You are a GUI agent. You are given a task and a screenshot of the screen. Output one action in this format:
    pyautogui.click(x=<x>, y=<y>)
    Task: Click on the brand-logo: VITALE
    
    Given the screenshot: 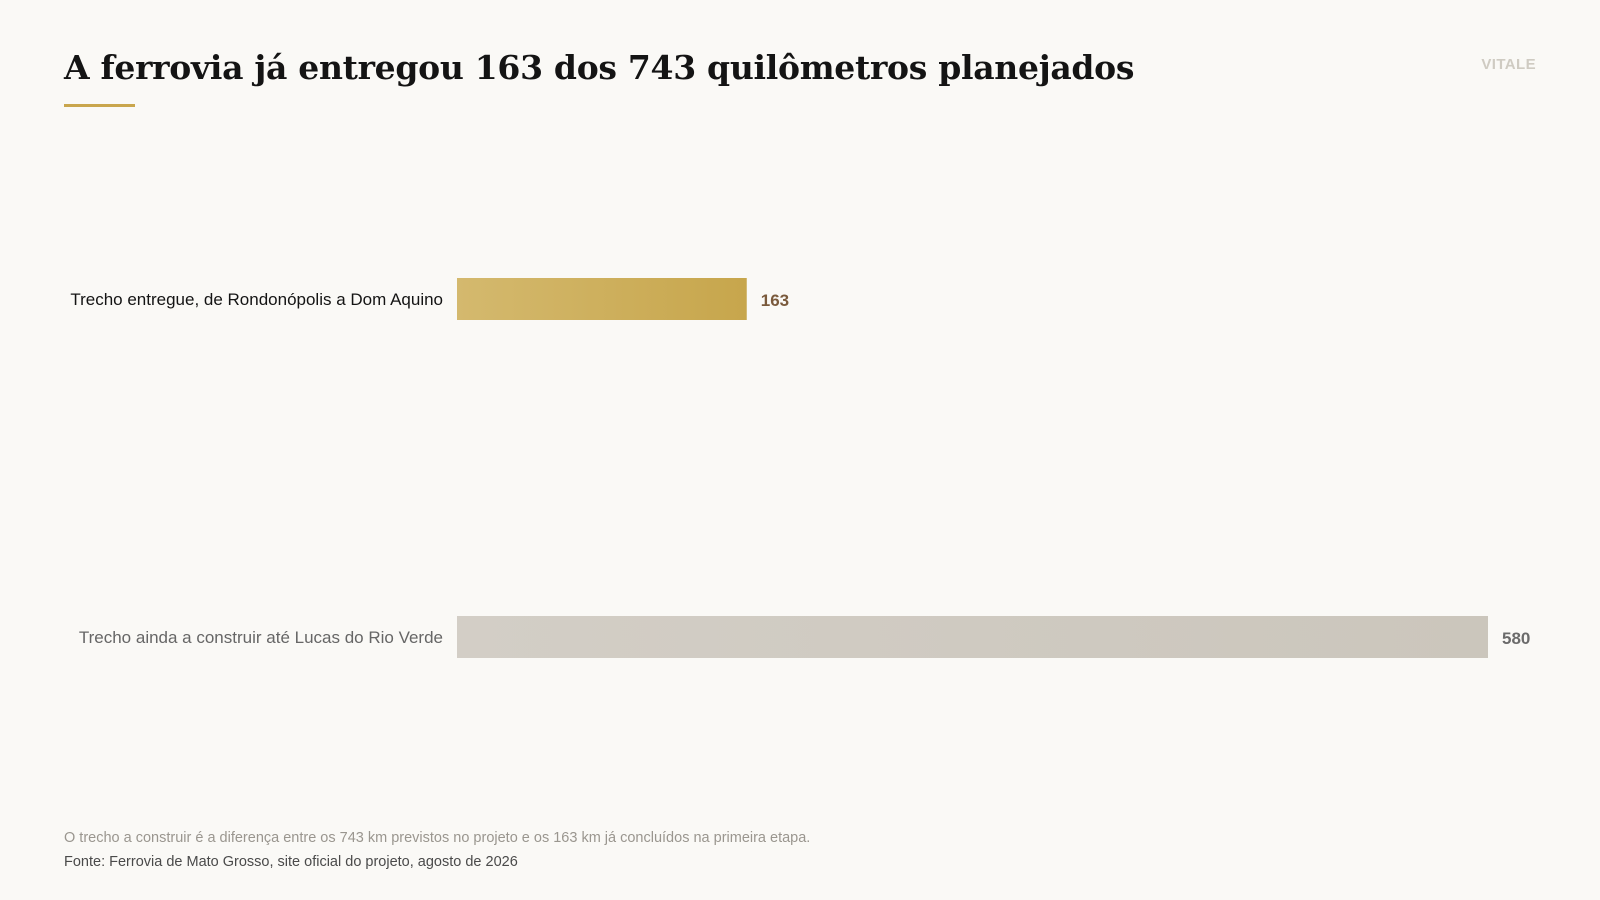 What is the action you would take?
    pyautogui.click(x=1508, y=64)
    